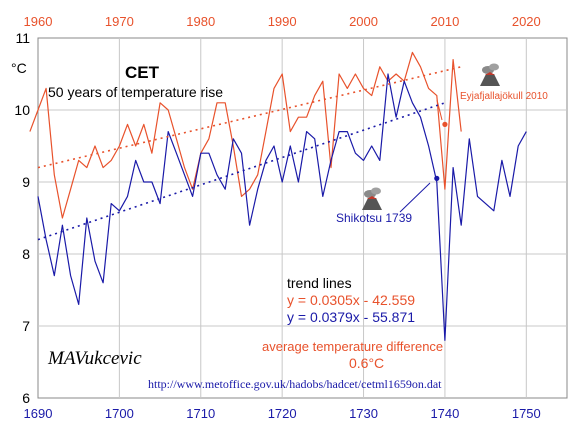 This screenshot has height=442, width=585. What do you see at coordinates (363, 413) in the screenshot?
I see `x-bottom-tick-label: 1730` at bounding box center [363, 413].